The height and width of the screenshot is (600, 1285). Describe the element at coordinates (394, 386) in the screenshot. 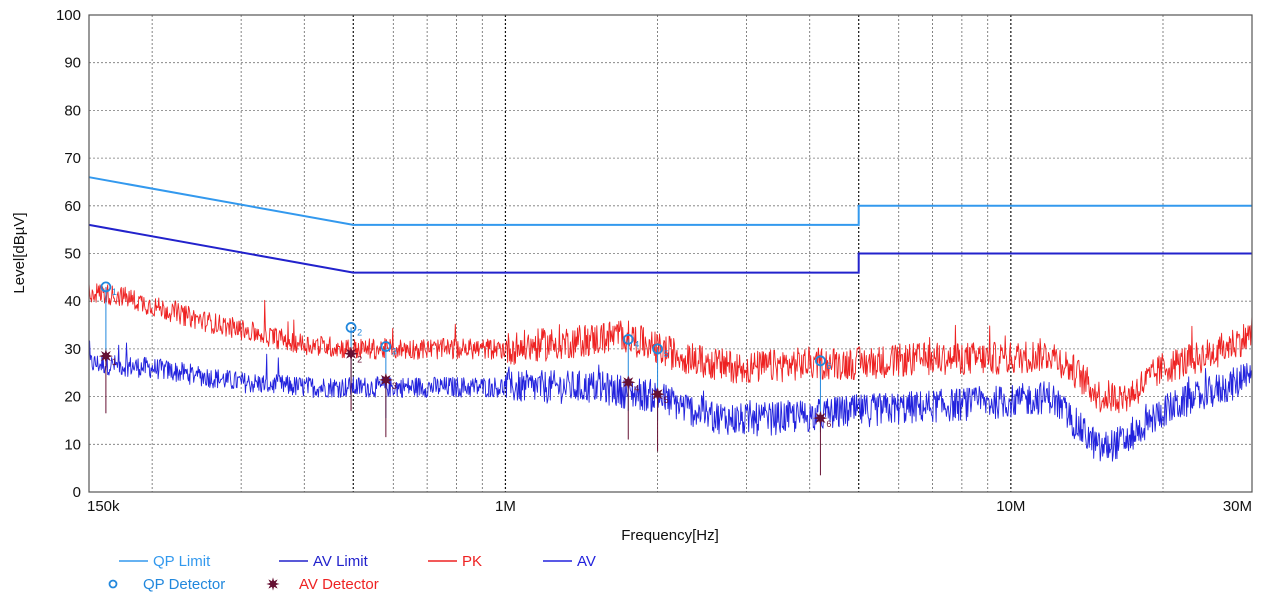

I see `av-detector-label: 3` at that location.